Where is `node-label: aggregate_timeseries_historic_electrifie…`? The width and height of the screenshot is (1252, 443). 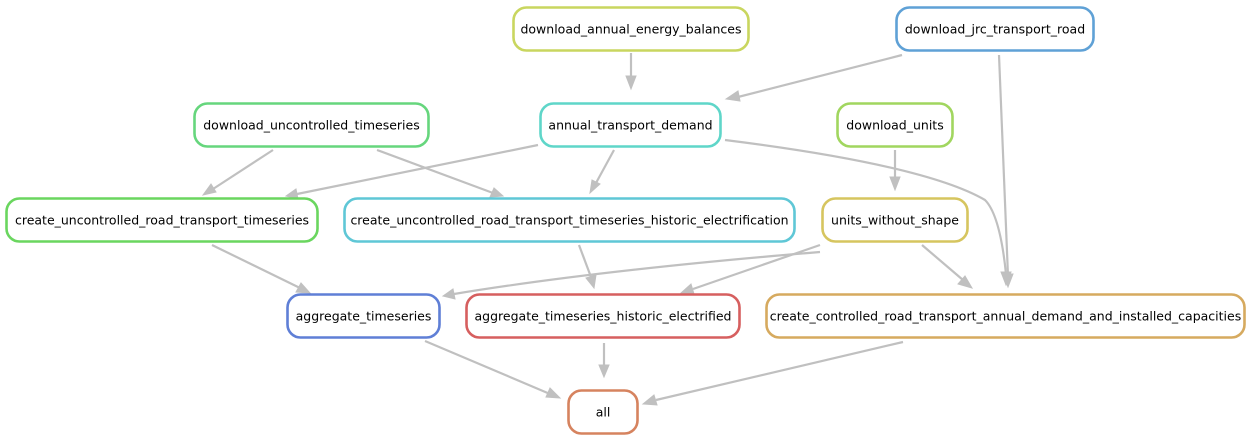
node-label: aggregate_timeseries_historic_electrifie… is located at coordinates (603, 316).